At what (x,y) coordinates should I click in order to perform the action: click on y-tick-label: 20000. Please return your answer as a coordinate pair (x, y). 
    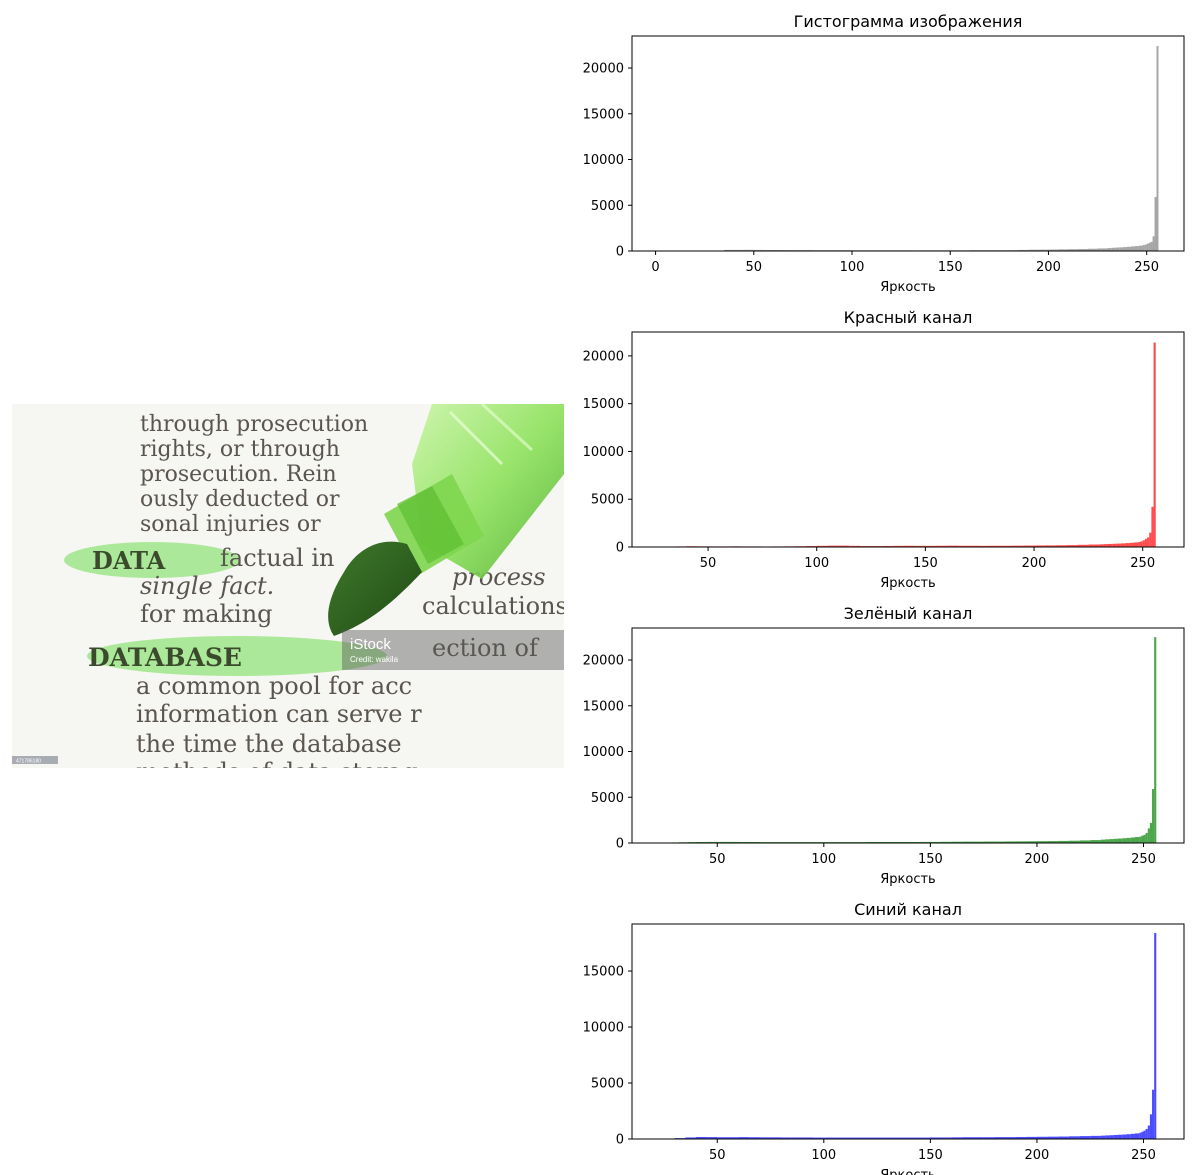
    Looking at the image, I should click on (603, 356).